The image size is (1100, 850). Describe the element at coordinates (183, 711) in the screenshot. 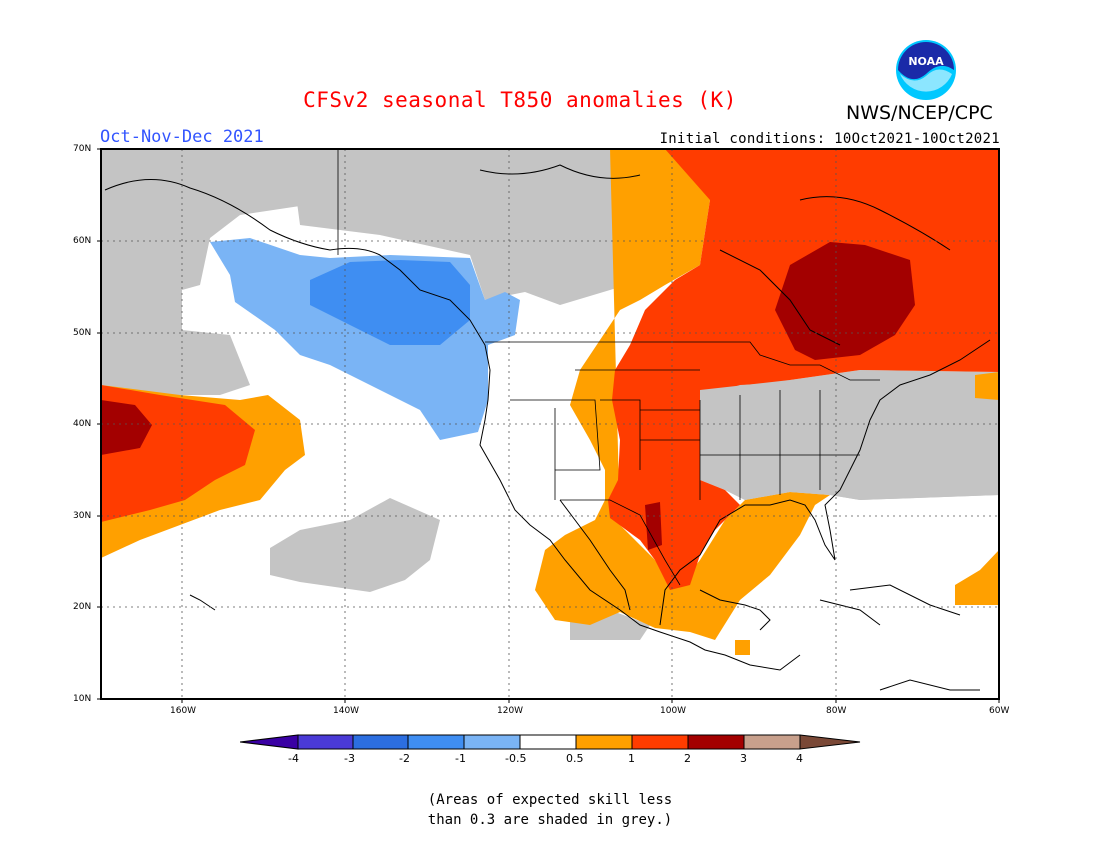

I see `lon-label: 160W` at that location.